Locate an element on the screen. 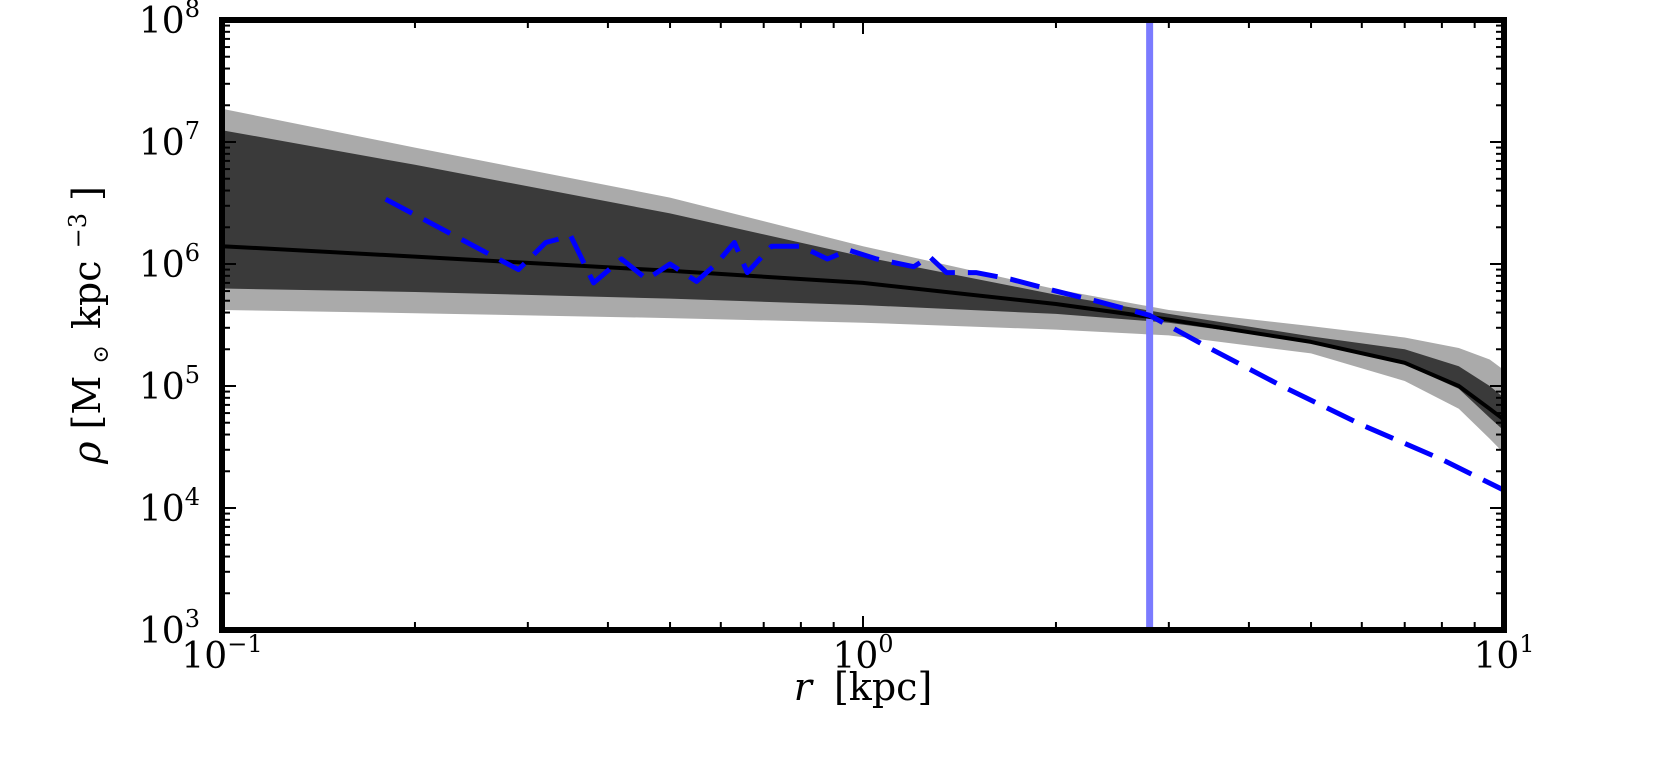  y-axis-unit-kpc: kpc is located at coordinates (87, 294).